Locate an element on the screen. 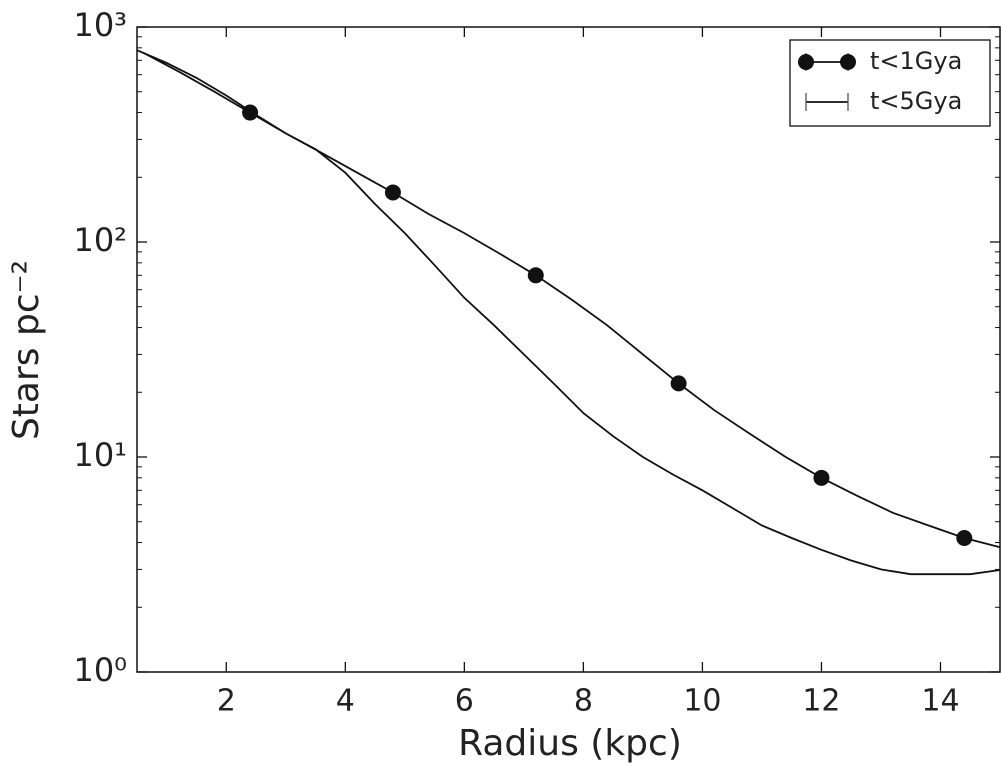  legend-label: t<1Gya is located at coordinates (916, 61).